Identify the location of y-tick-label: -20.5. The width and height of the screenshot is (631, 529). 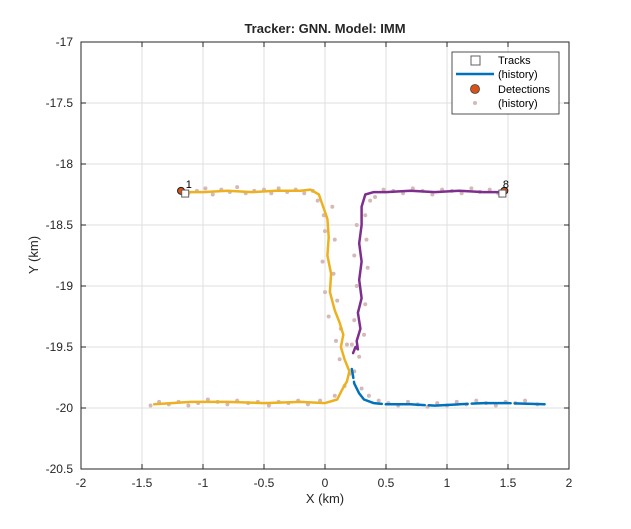
(60, 469).